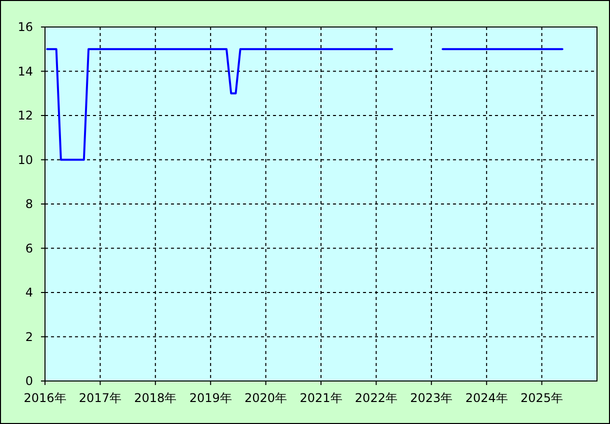 Image resolution: width=610 pixels, height=424 pixels. Describe the element at coordinates (321, 398) in the screenshot. I see `x-tick-label: 2021年` at that location.